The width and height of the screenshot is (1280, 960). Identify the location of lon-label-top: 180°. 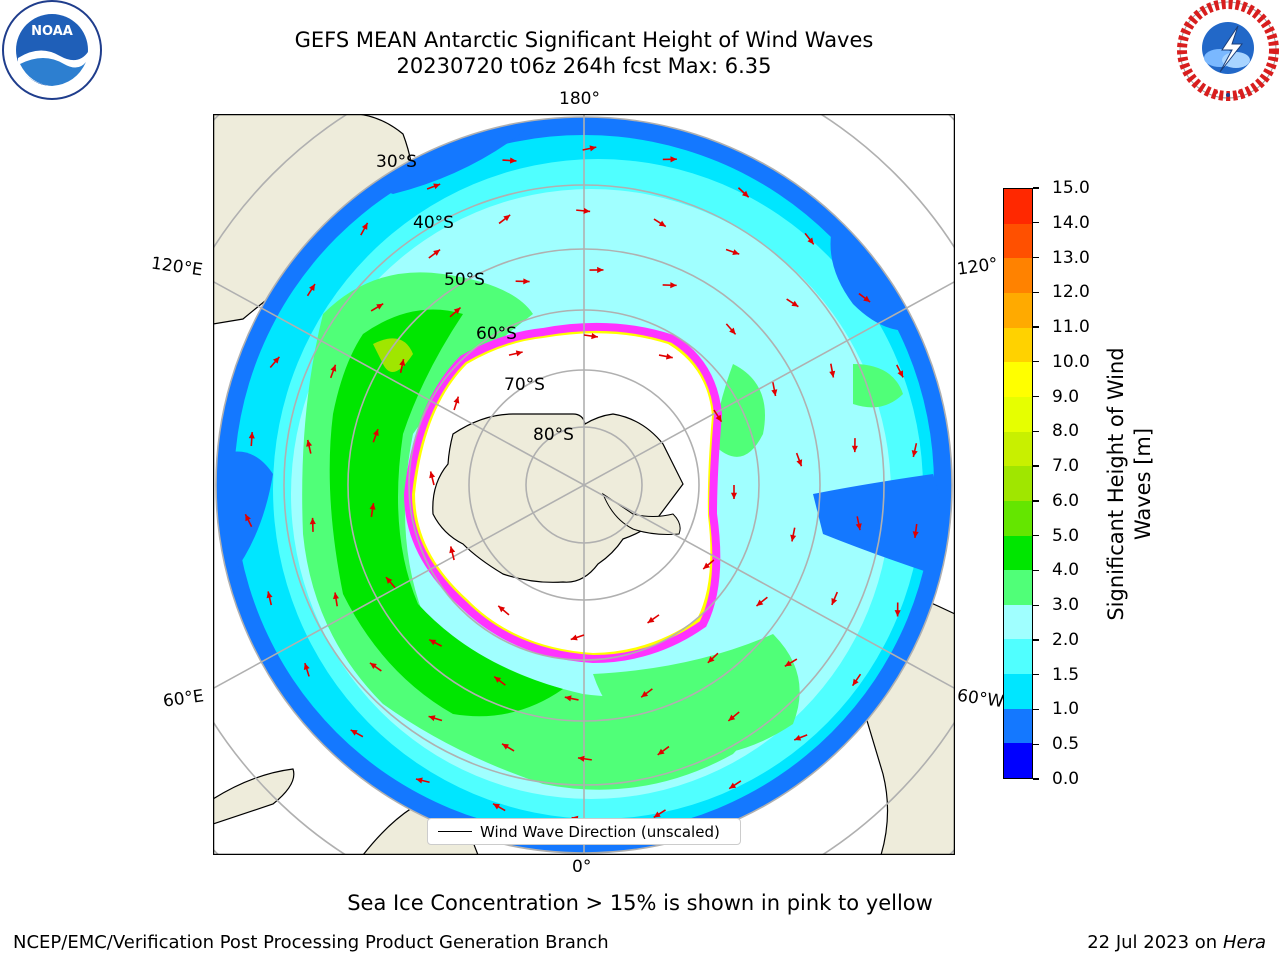
(579, 99).